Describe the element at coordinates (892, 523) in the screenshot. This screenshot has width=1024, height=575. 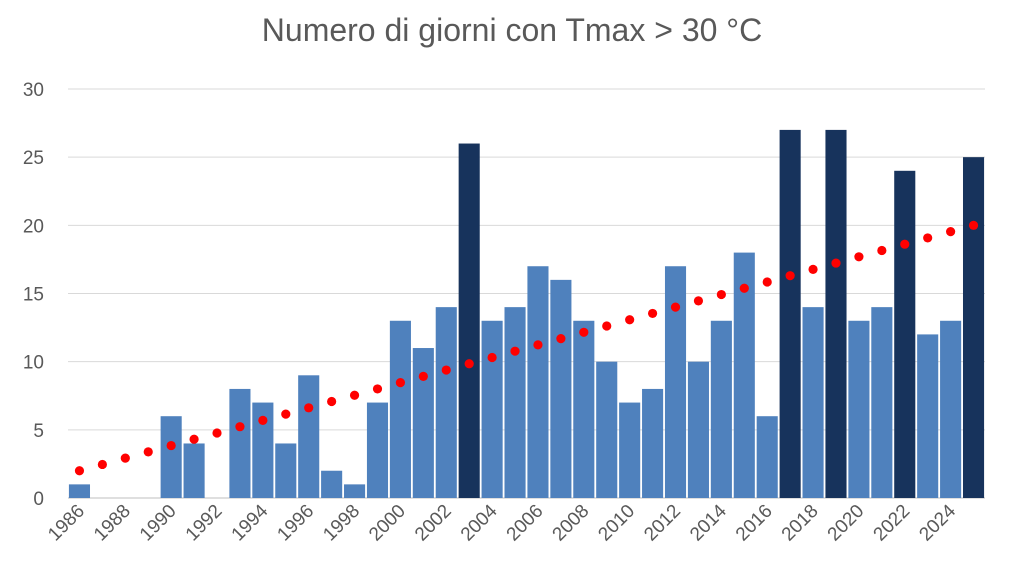
I see `x-tick-label: 2022` at that location.